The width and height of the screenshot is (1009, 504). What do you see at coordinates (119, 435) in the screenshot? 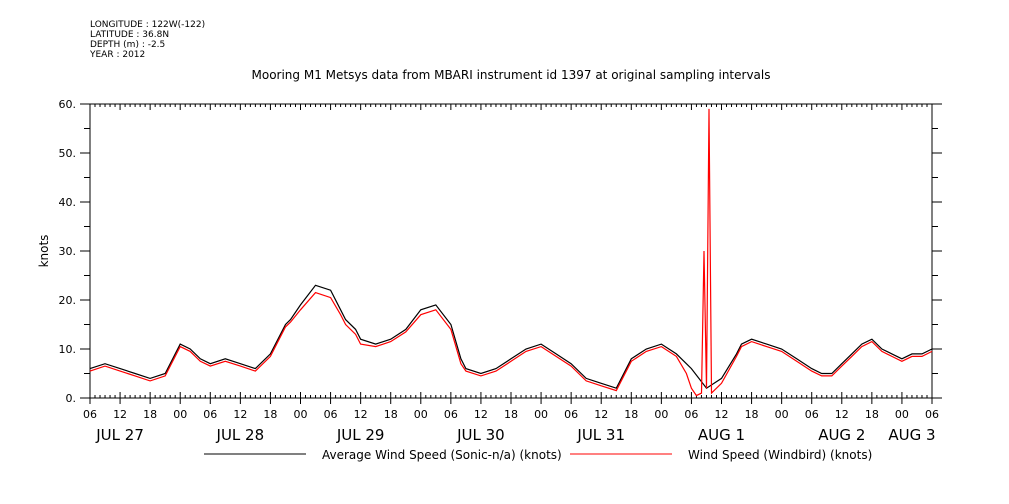
I see `day-label: JUL 27` at bounding box center [119, 435].